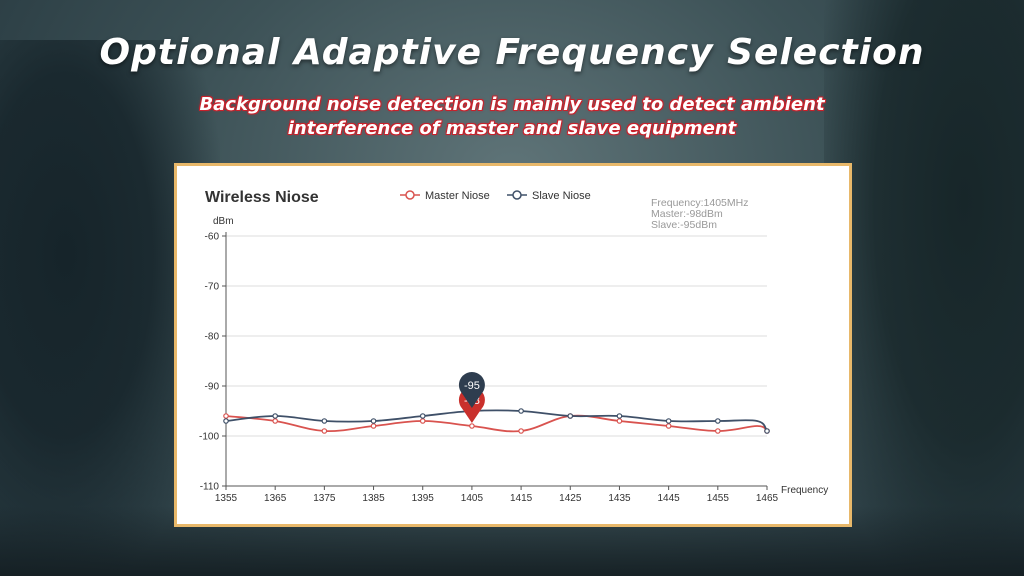  Describe the element at coordinates (457, 196) in the screenshot. I see `legend-label-master: Master Niose` at that location.